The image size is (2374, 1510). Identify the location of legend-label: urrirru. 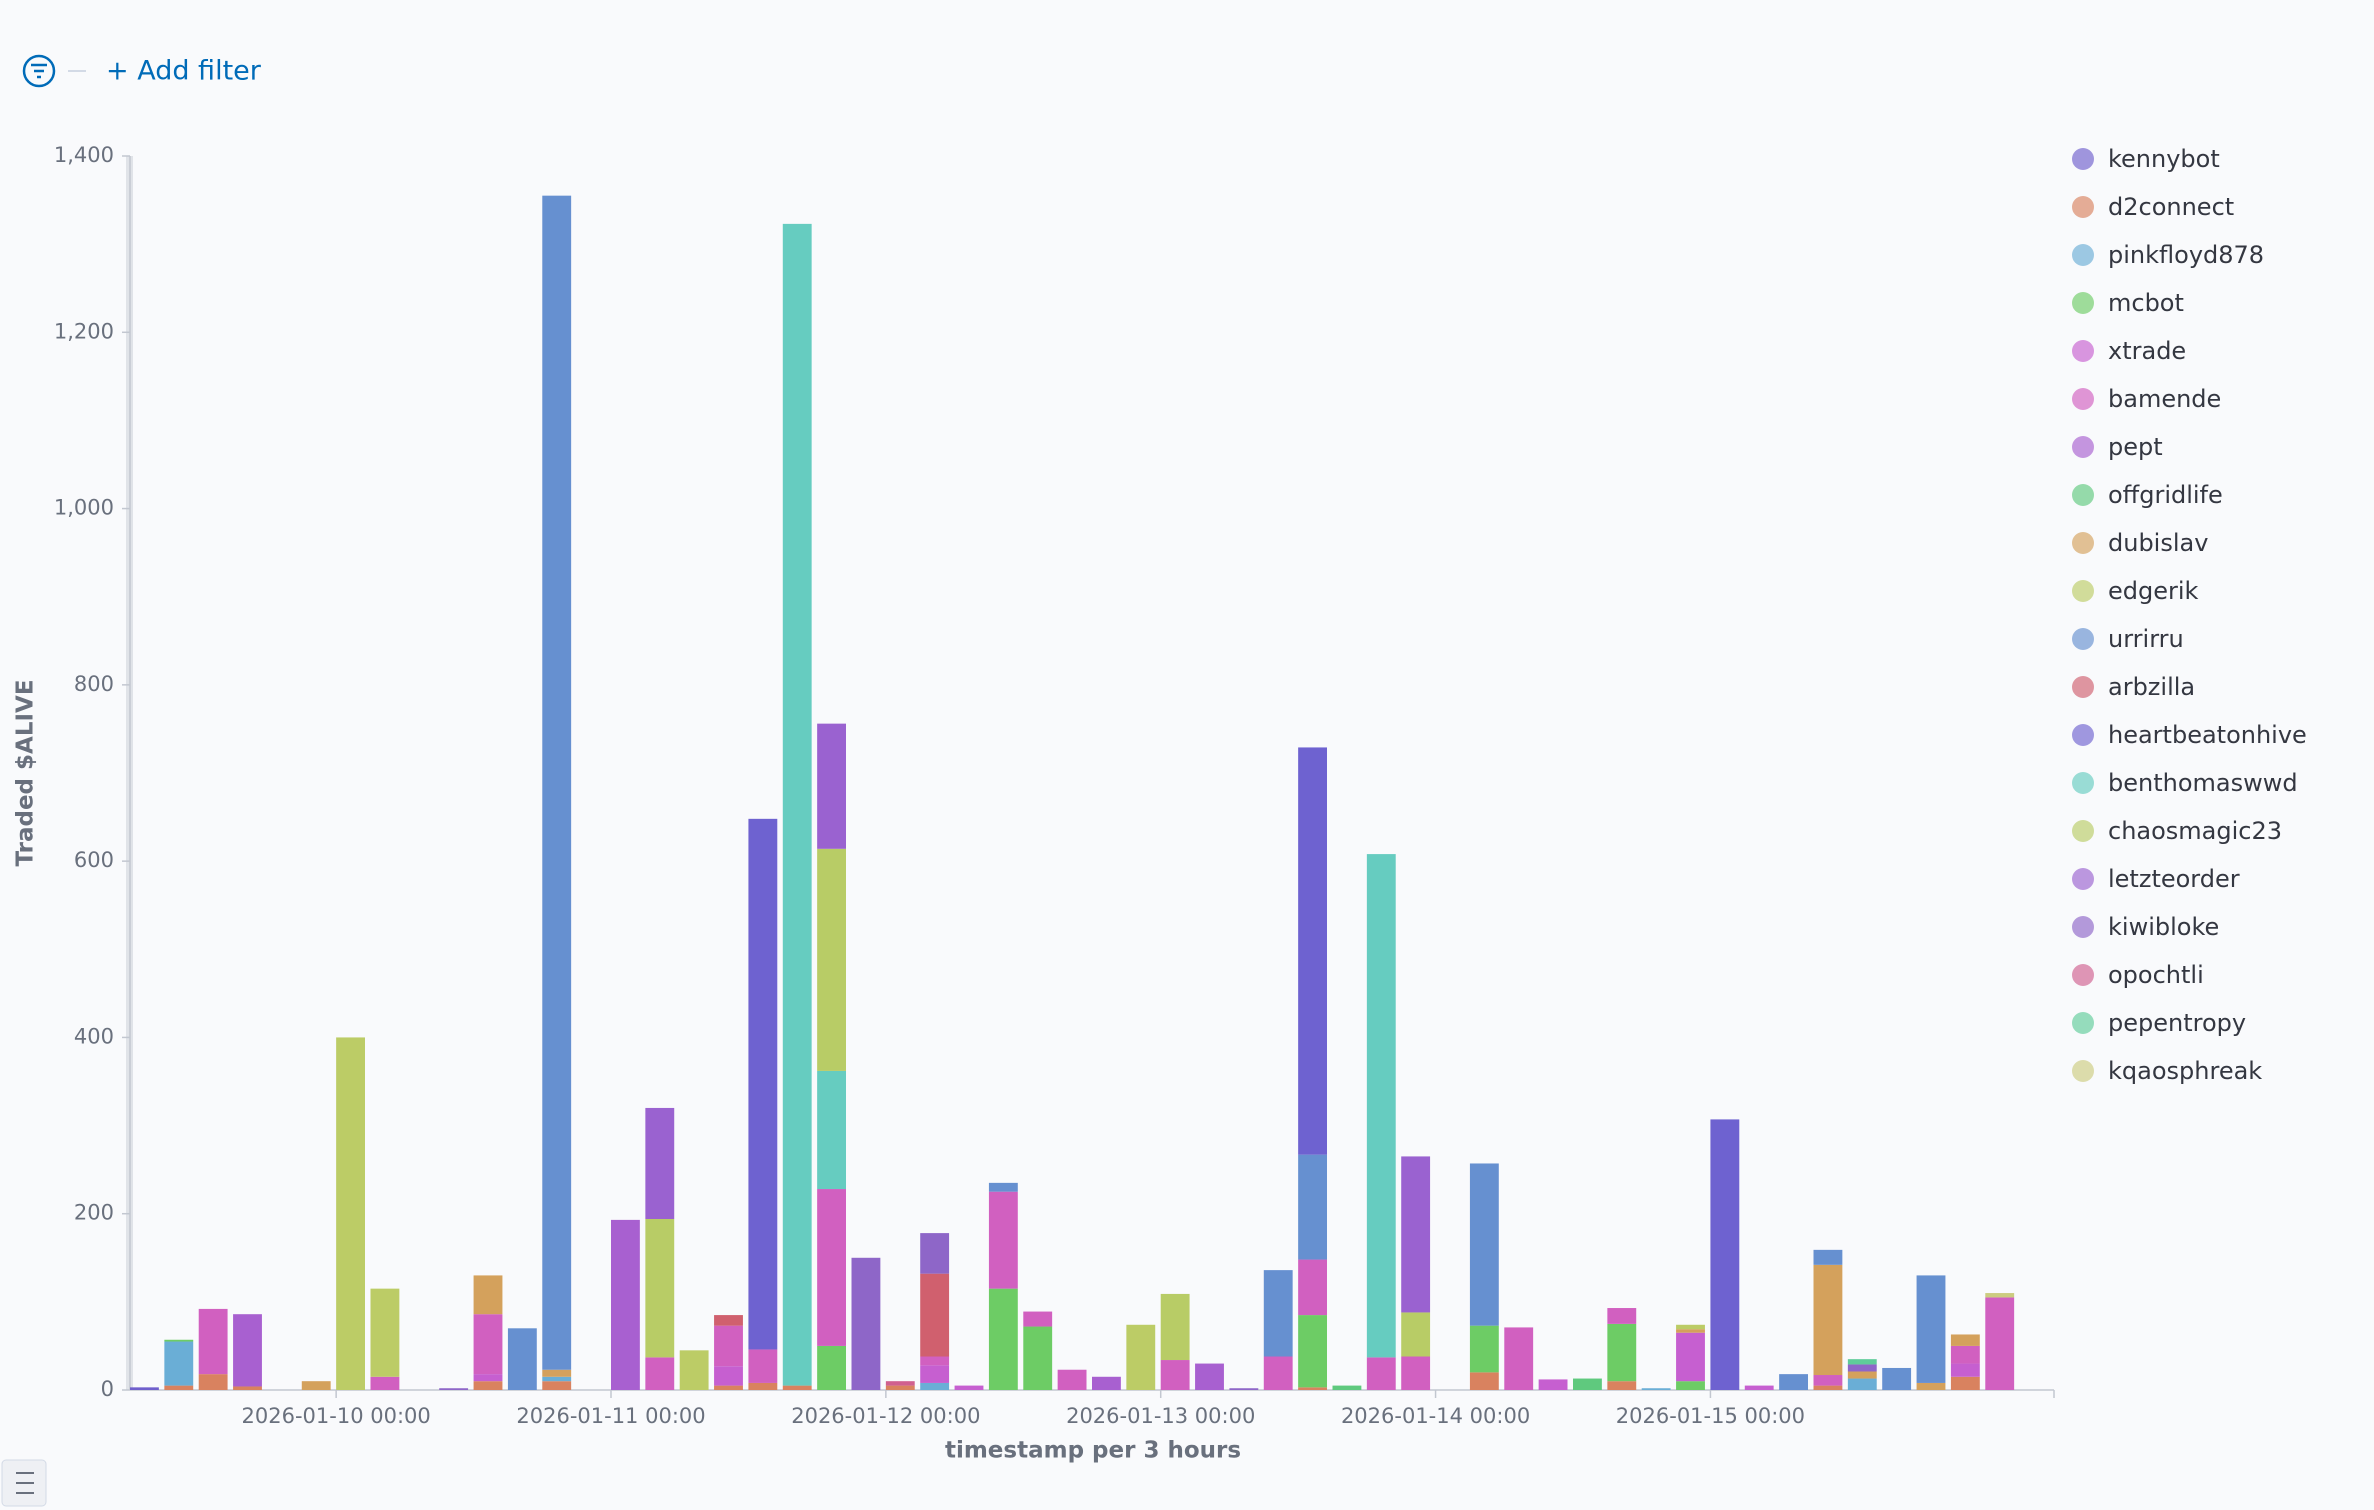
(2146, 639).